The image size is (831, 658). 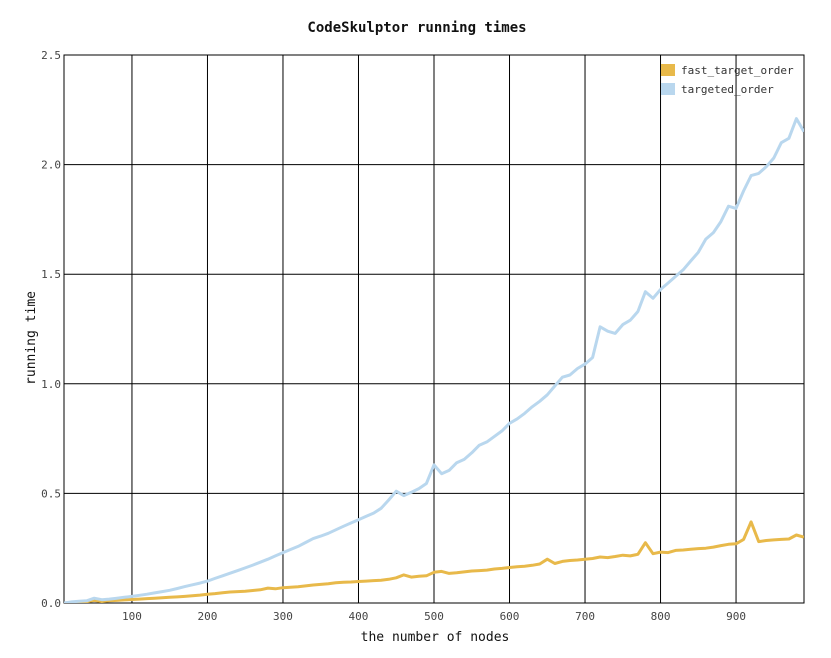 I want to click on x-tick-label: 500, so click(x=434, y=616).